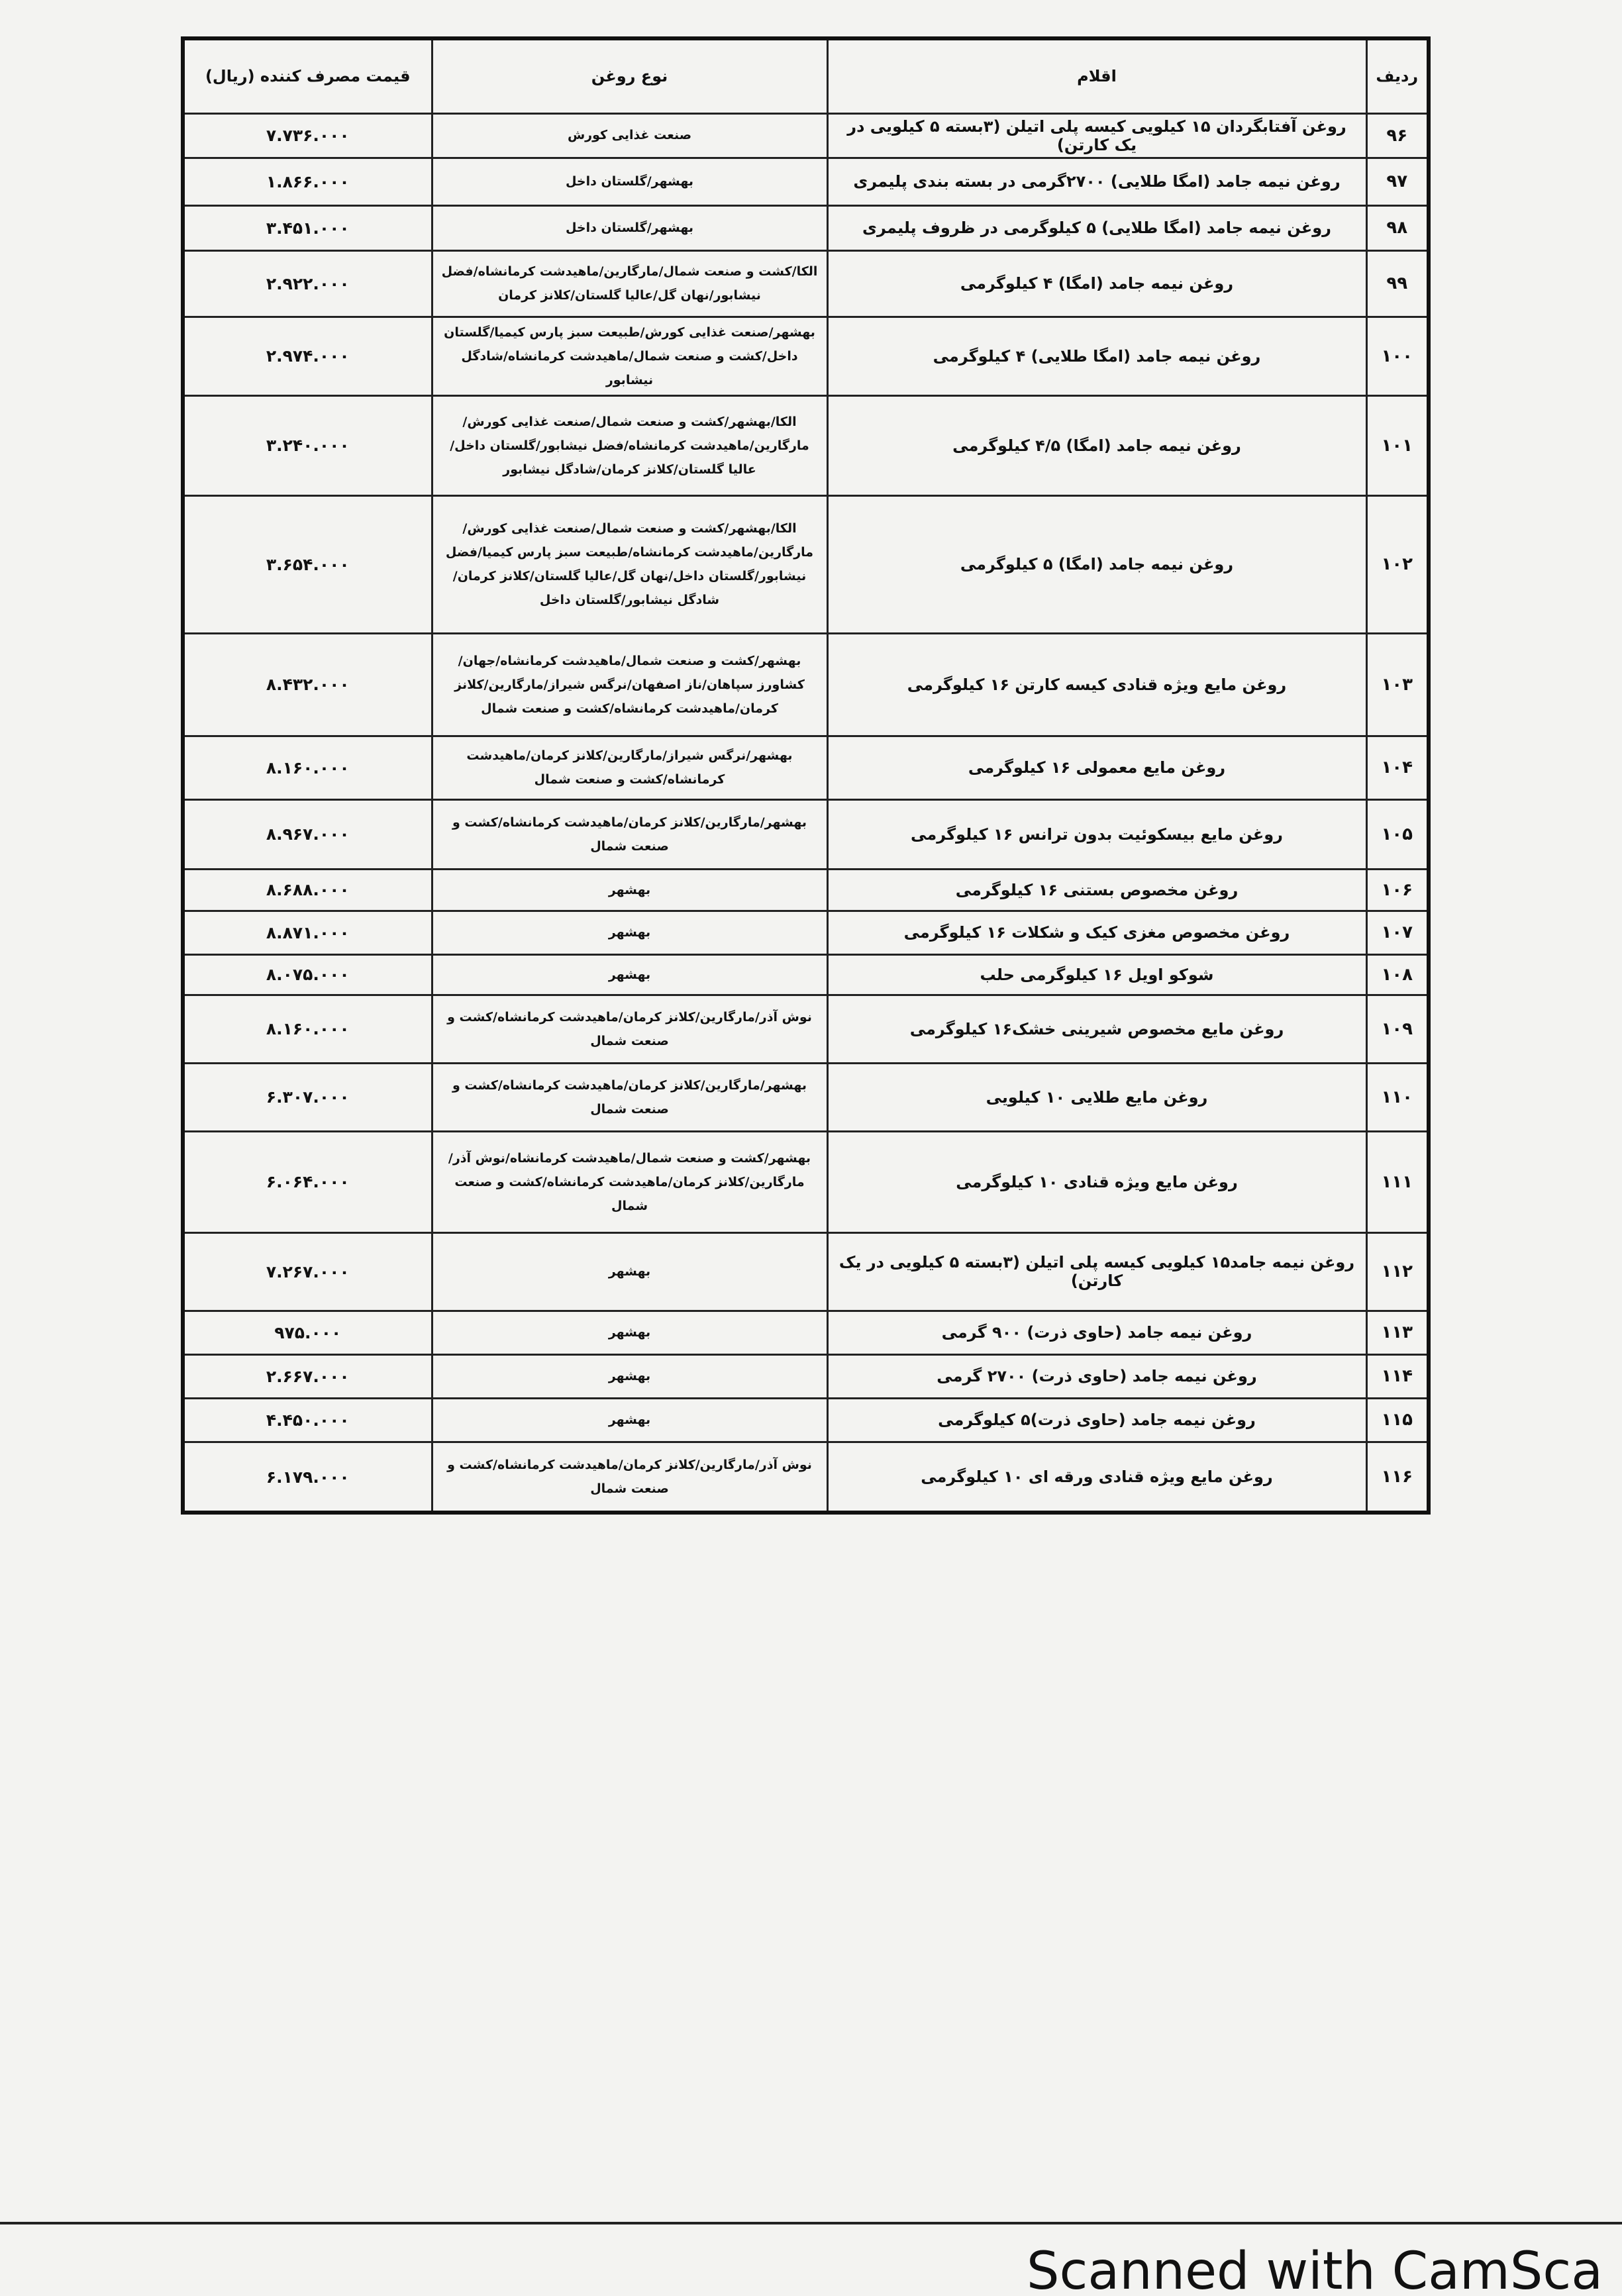  Describe the element at coordinates (1097, 1332) in the screenshot. I see `item-name: روغن نیمه جامد (حاوی ذرت) ۹۰۰ گرمی` at that location.